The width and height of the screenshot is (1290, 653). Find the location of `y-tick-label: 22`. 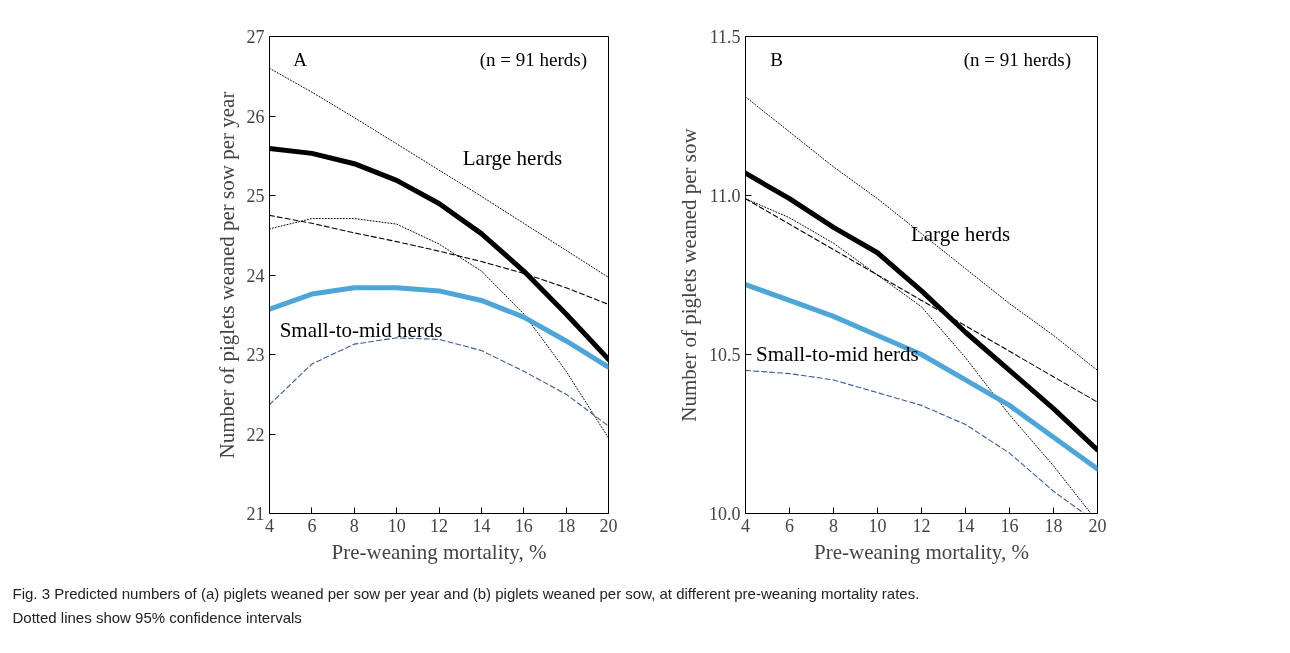

y-tick-label: 22 is located at coordinates (255, 434).